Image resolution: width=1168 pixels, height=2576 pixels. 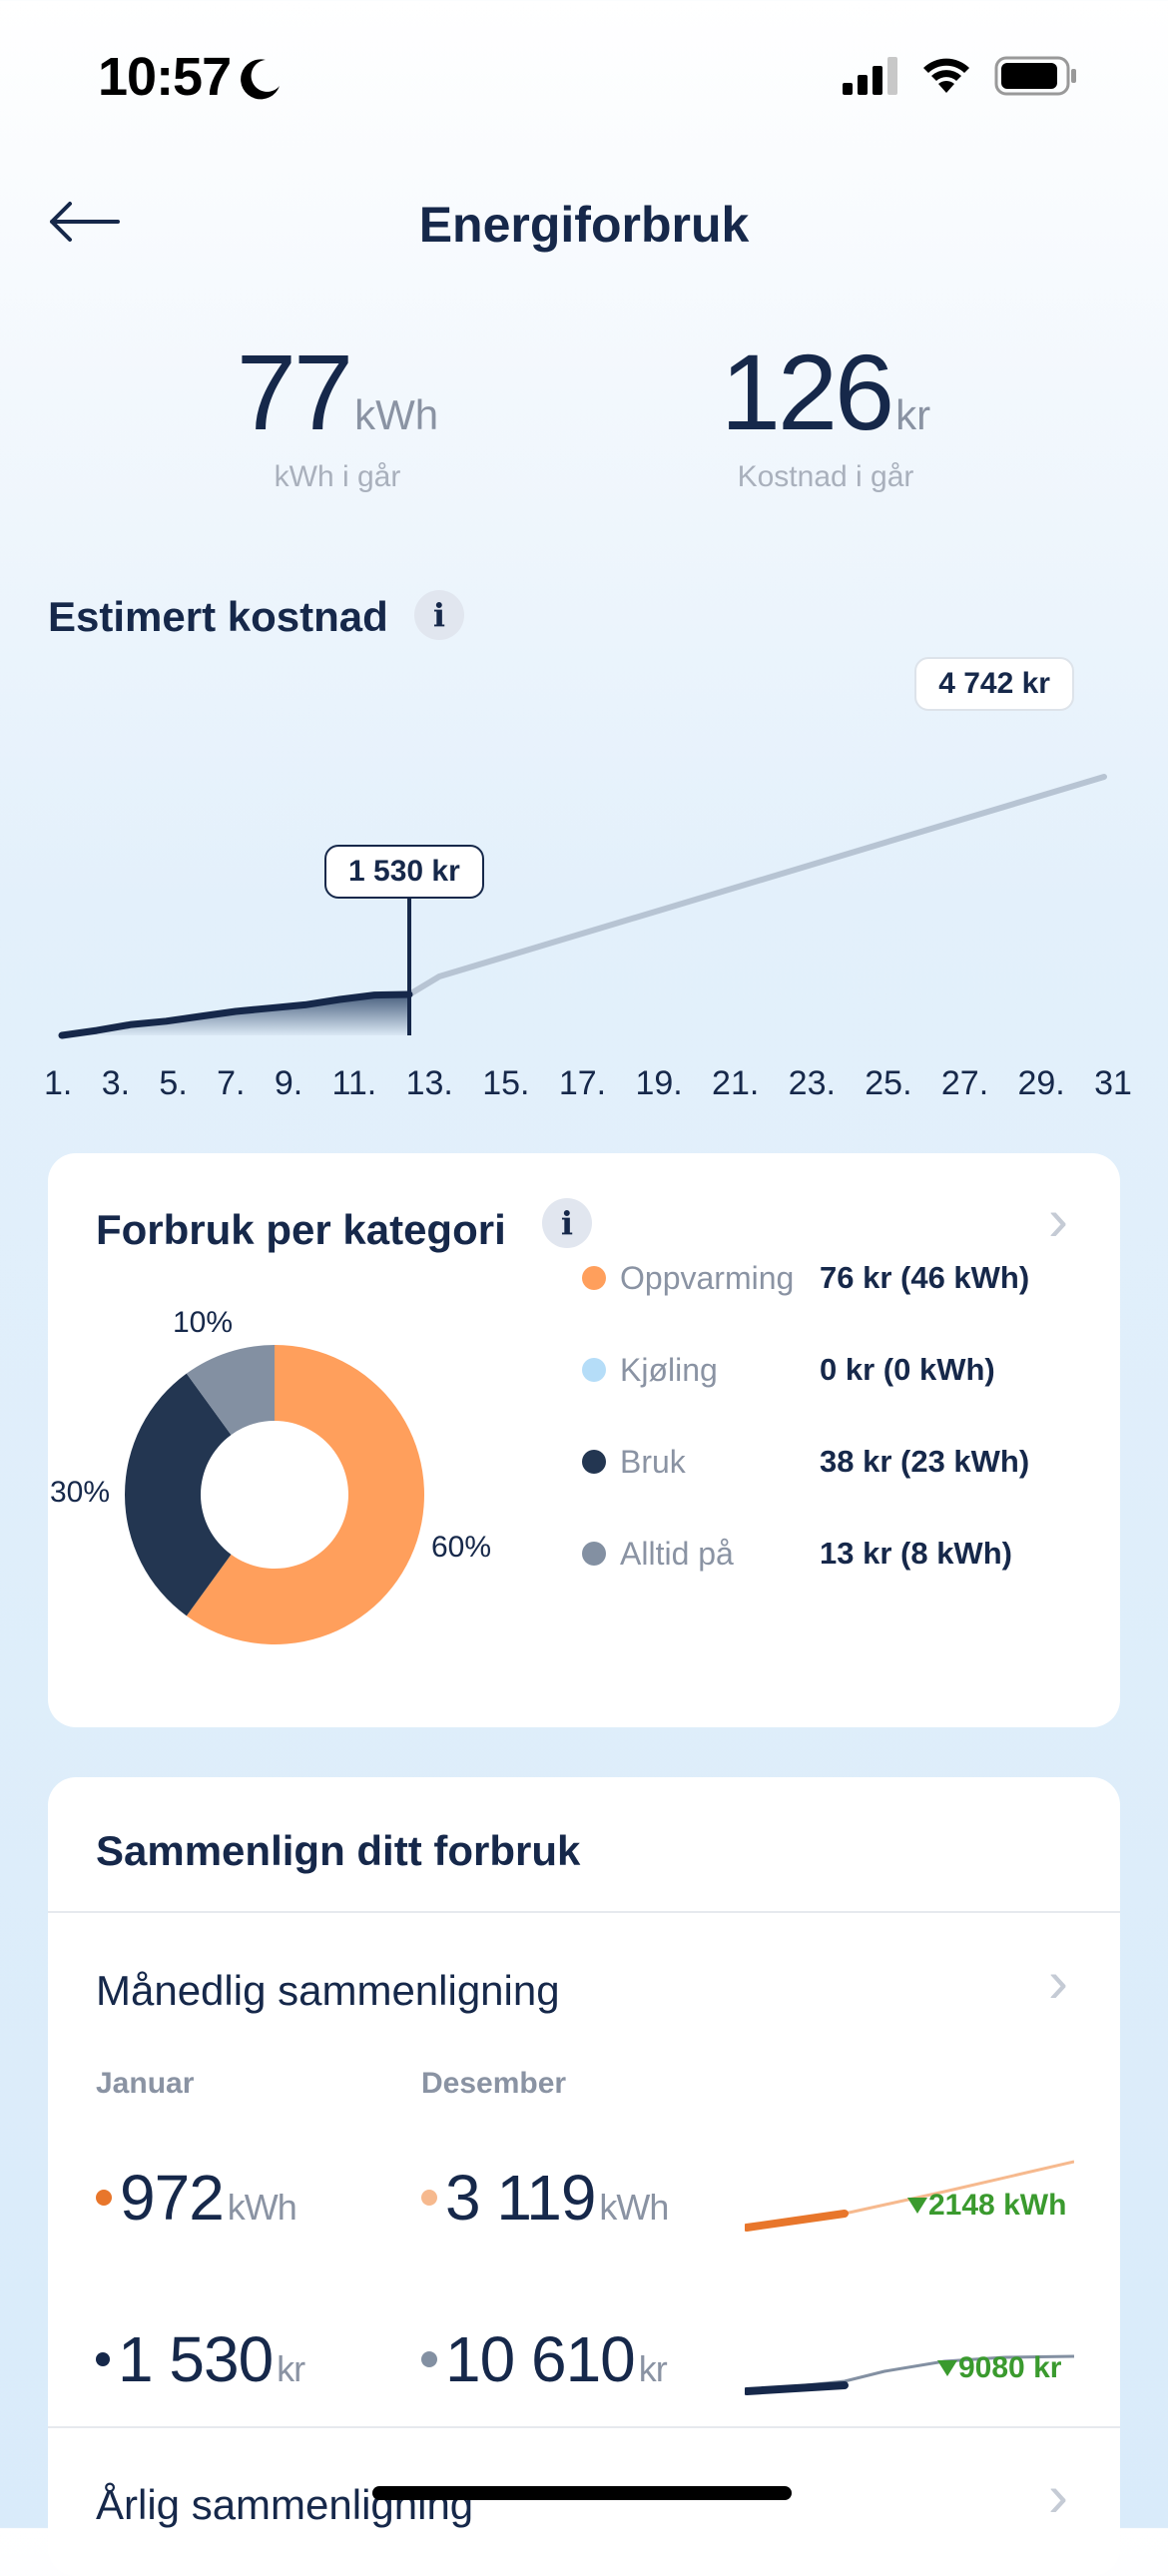 I want to click on legend-row: Bruk 38 kr (23 kWh), so click(x=841, y=1462).